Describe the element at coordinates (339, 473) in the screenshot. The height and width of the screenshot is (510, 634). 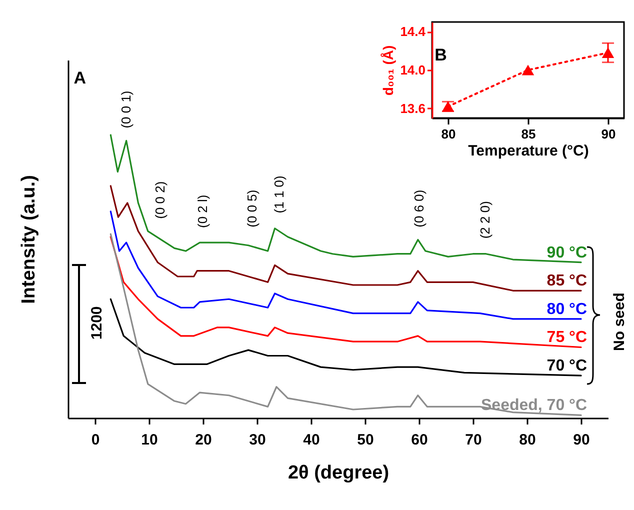
I see `x-axis-title: 2θ (degree)` at that location.